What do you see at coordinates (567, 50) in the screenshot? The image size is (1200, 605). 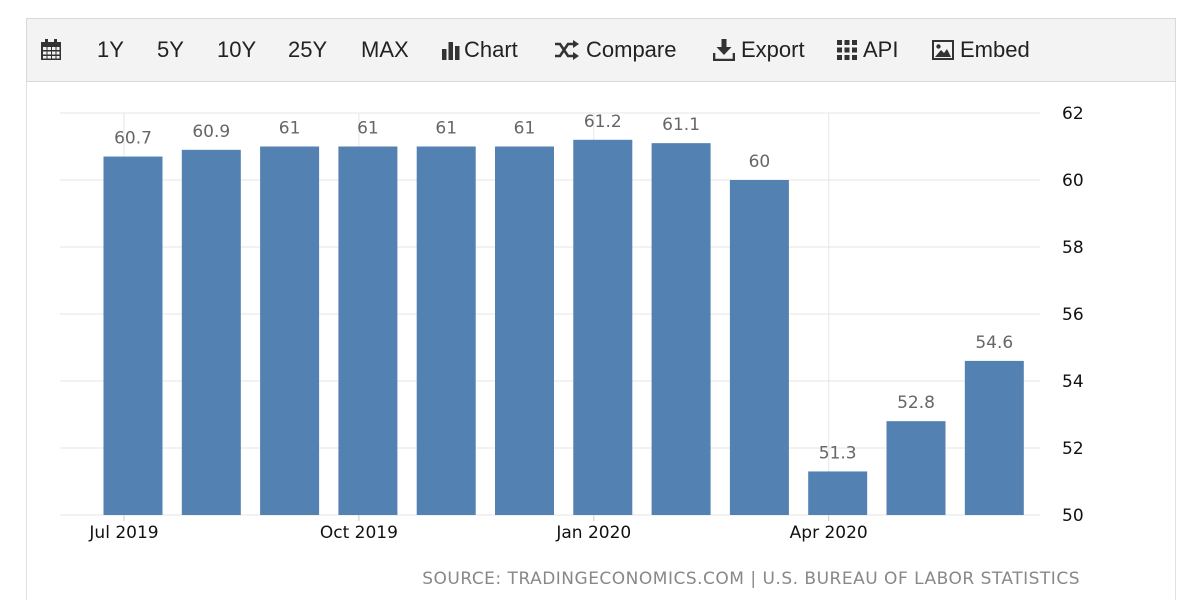 I see `shuffle-icon` at bounding box center [567, 50].